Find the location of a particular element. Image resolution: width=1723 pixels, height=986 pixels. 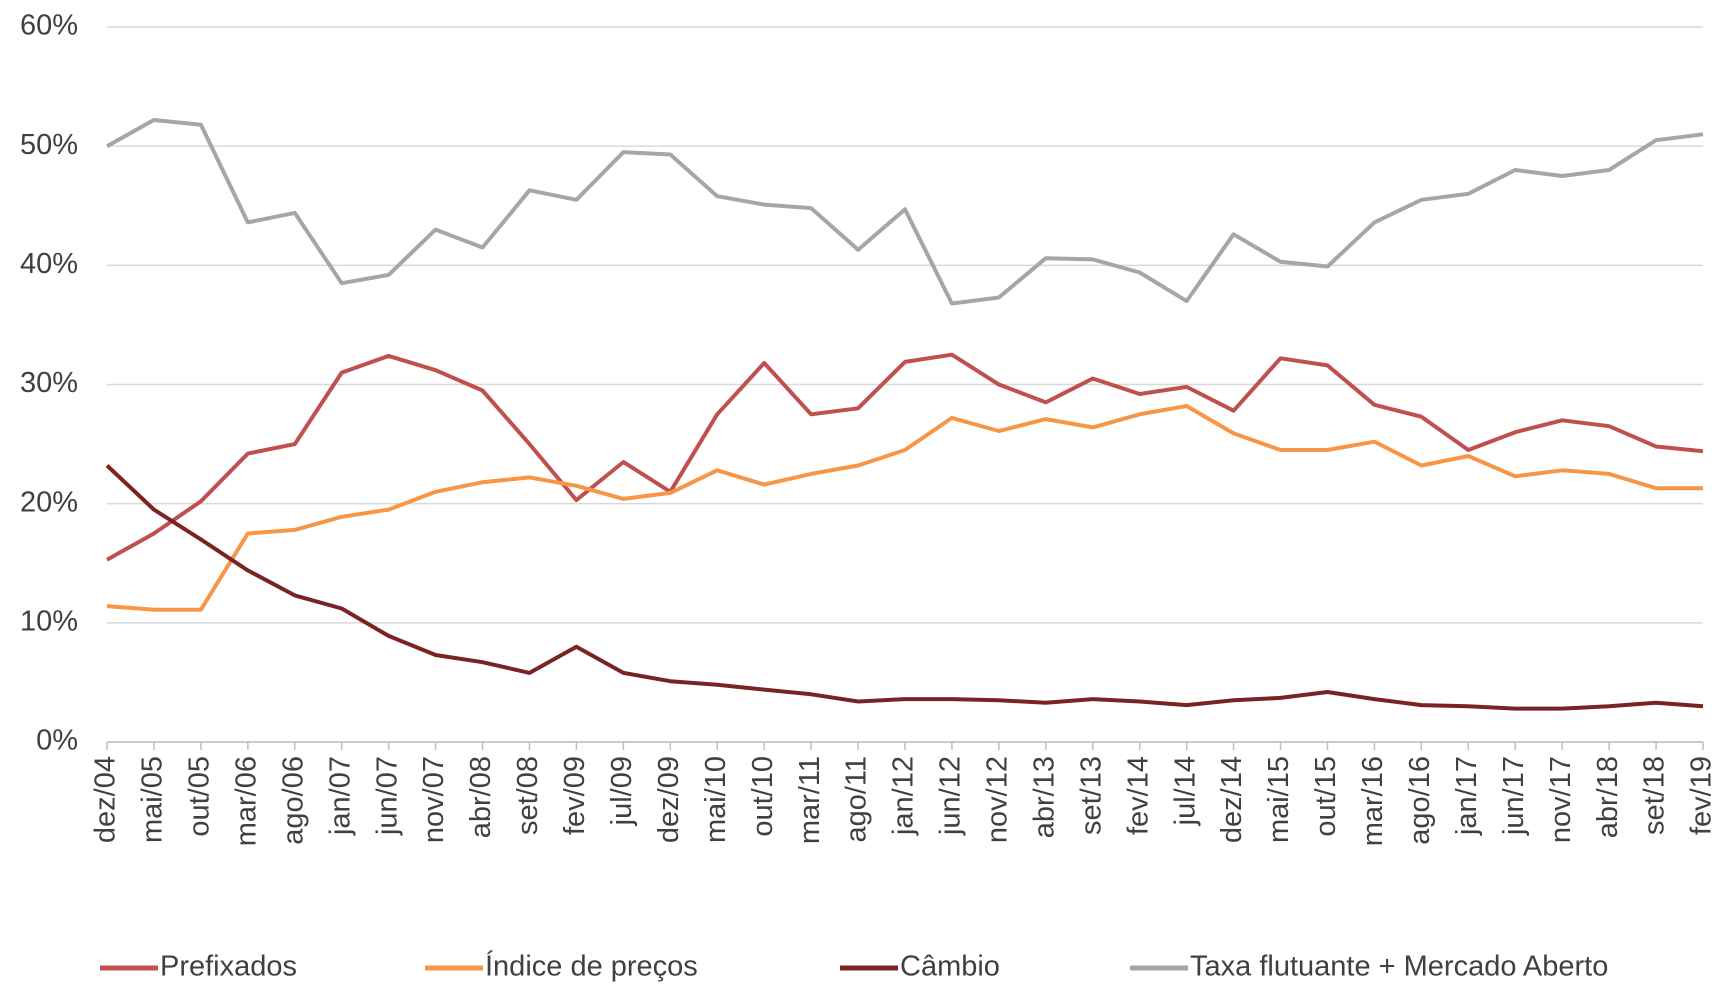

x-tick-label: jan/07 is located at coordinates (340, 796).